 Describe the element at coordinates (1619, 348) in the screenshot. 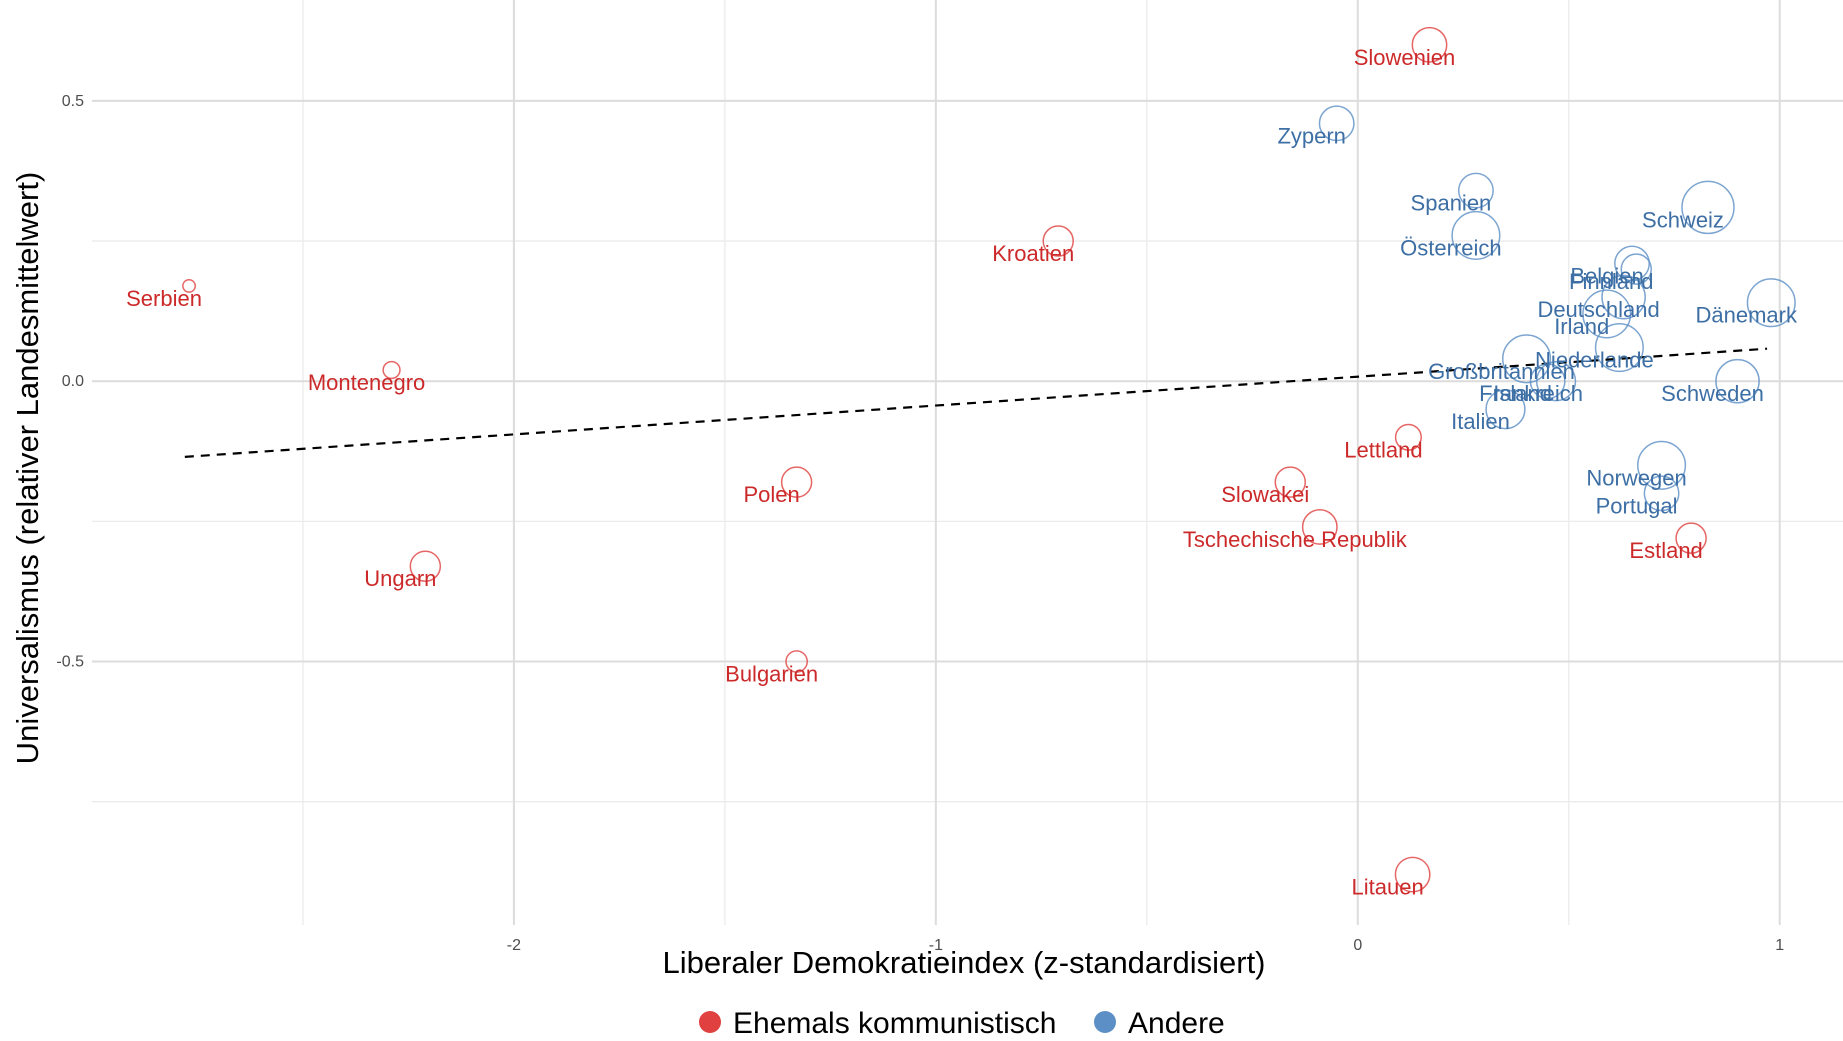

I see `point-niederlande` at that location.